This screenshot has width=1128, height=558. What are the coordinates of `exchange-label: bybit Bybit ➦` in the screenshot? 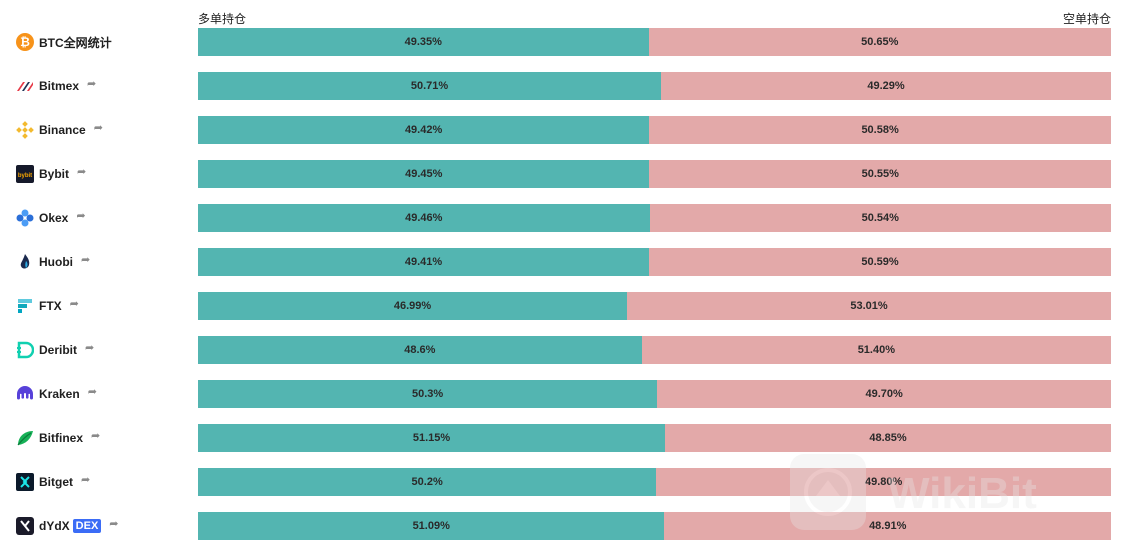 It's located at (51, 174).